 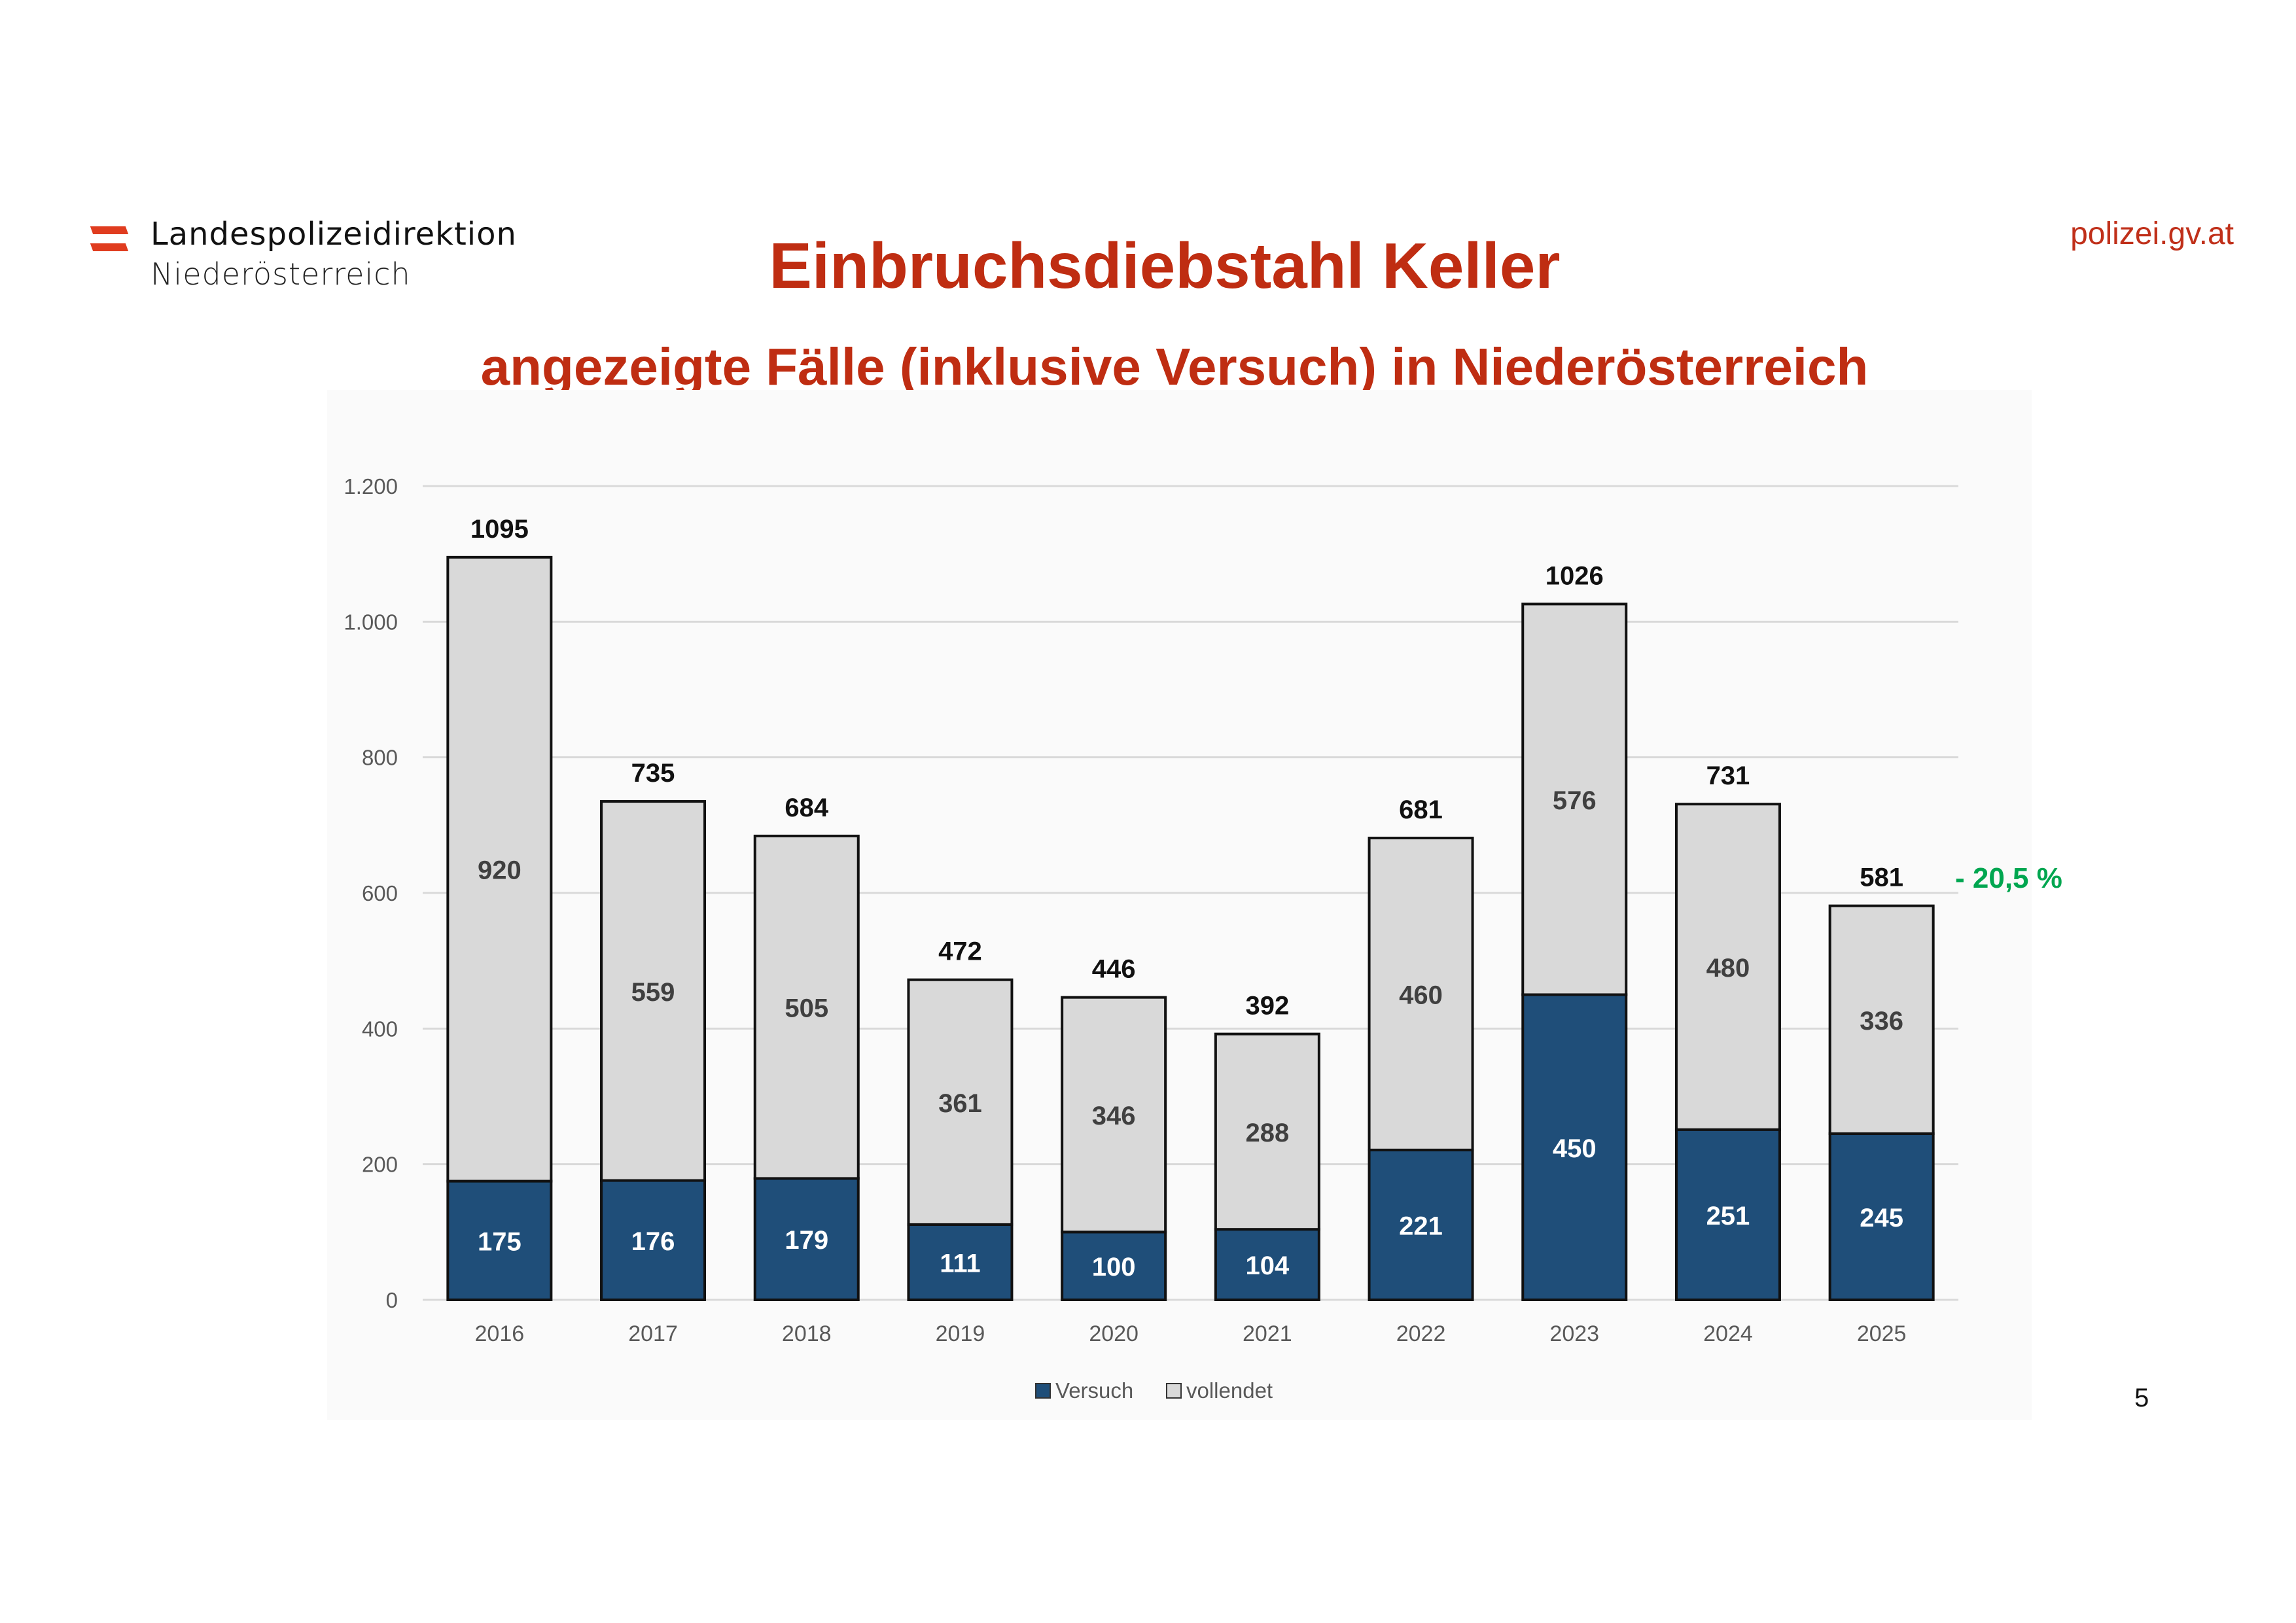 What do you see at coordinates (499, 529) in the screenshot?
I see `total-label: 1095` at bounding box center [499, 529].